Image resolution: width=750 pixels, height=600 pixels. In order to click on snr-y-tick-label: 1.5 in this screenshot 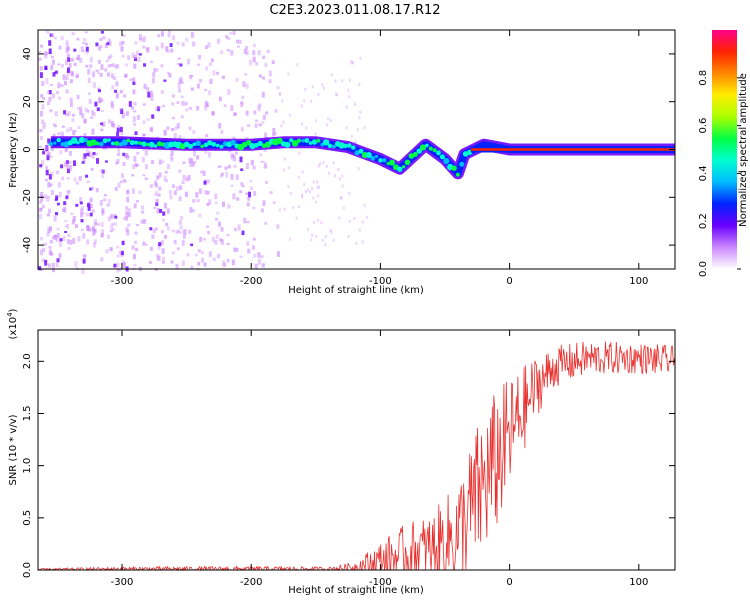, I will do `click(27, 414)`.